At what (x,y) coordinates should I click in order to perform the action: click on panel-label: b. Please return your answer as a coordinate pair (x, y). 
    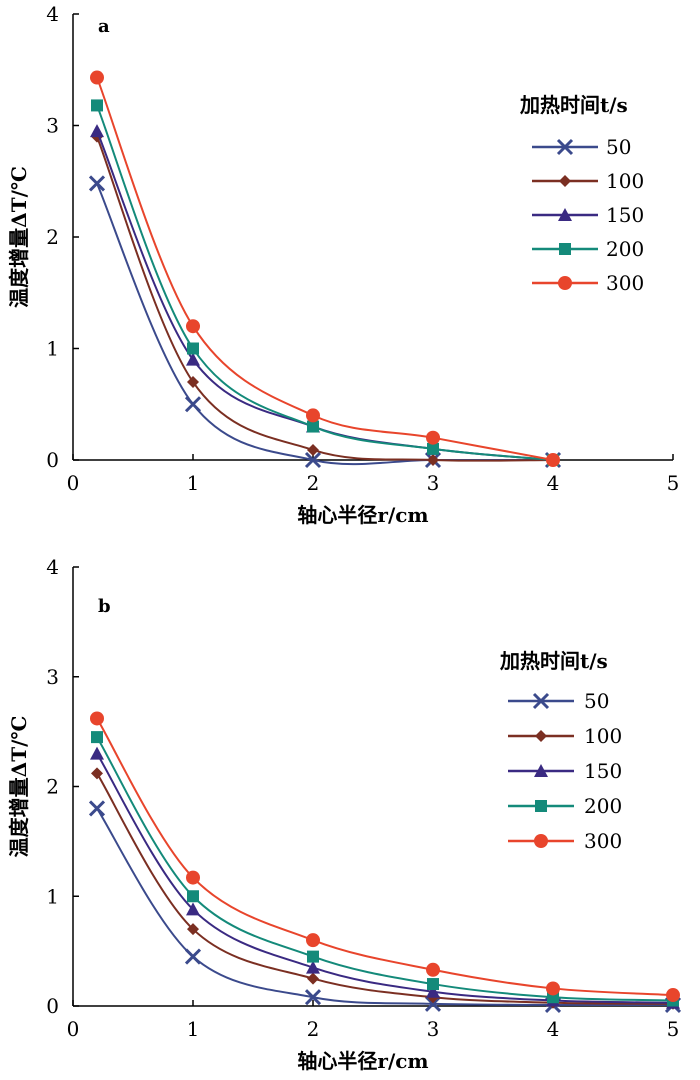
    Looking at the image, I should click on (104, 606).